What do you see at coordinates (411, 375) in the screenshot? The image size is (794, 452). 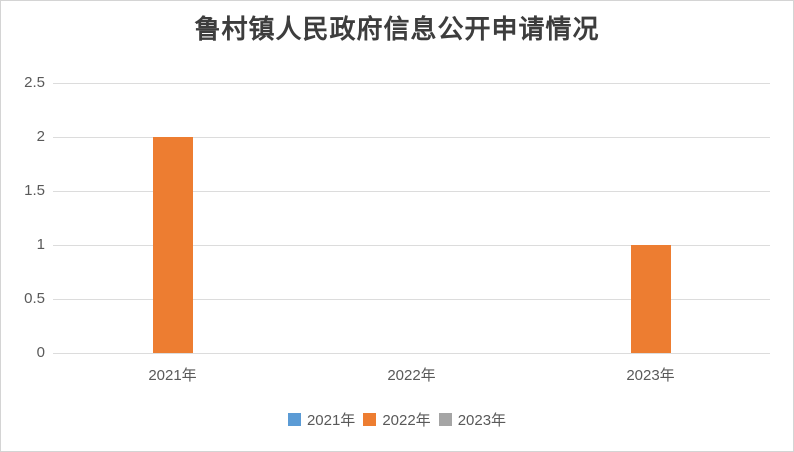 I see `x-axis-category-label: 2022年` at bounding box center [411, 375].